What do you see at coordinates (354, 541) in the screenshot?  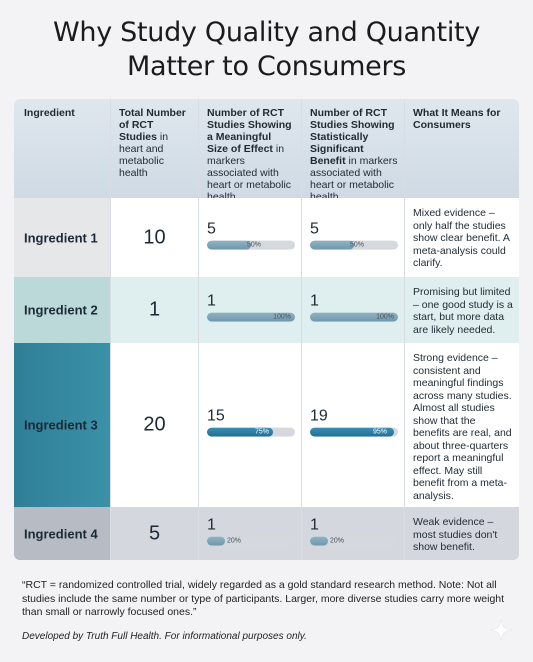 I see `significant-progress-bar: 20%` at bounding box center [354, 541].